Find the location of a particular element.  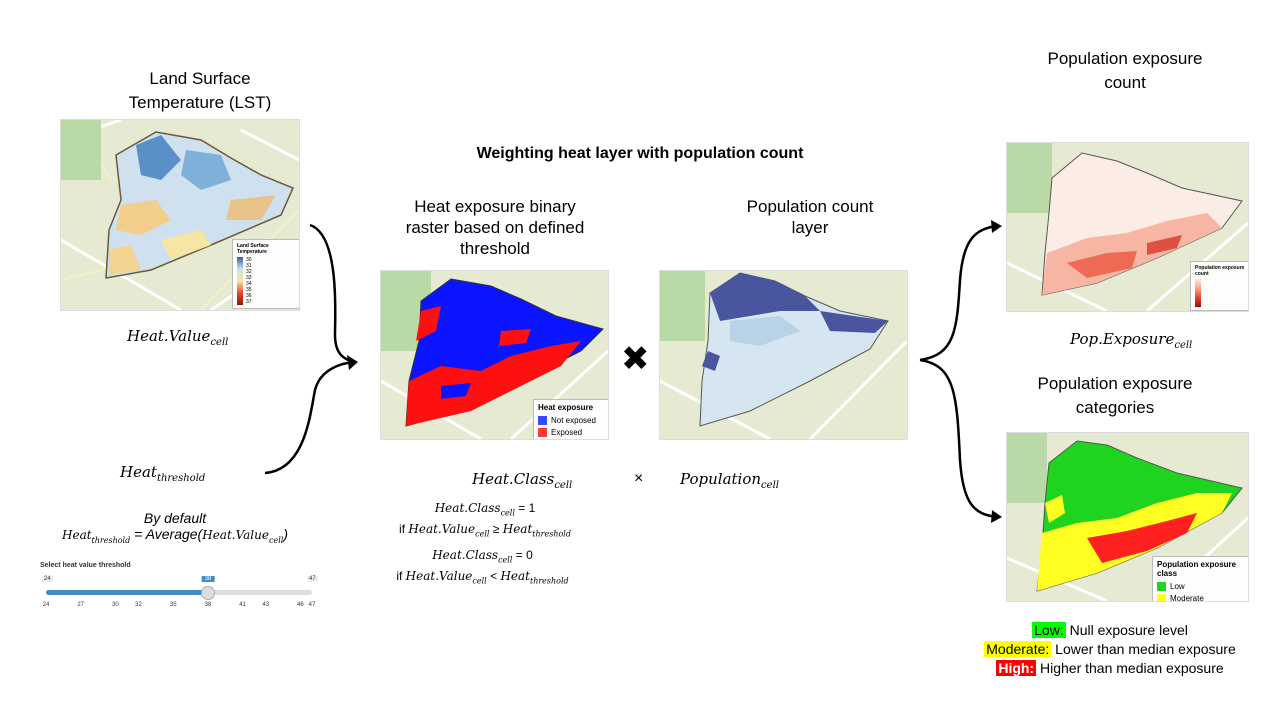

binary-legend: Heat exposure Not exposed Exposed is located at coordinates (570, 419).